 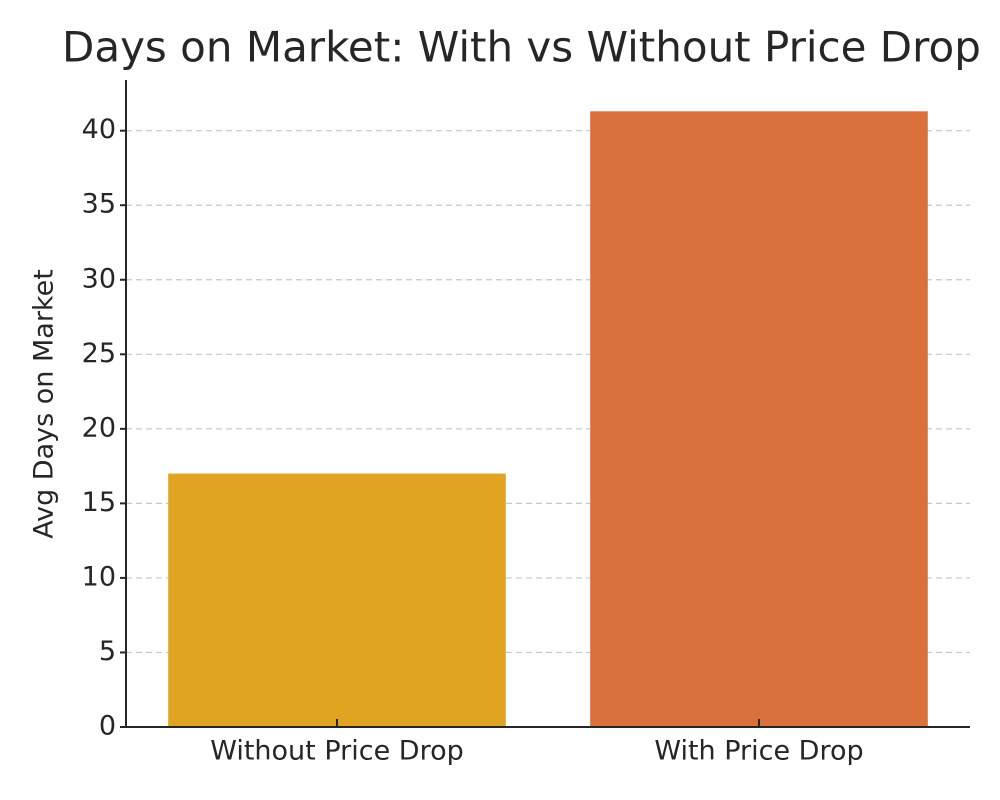 What do you see at coordinates (337, 600) in the screenshot?
I see `bar` at bounding box center [337, 600].